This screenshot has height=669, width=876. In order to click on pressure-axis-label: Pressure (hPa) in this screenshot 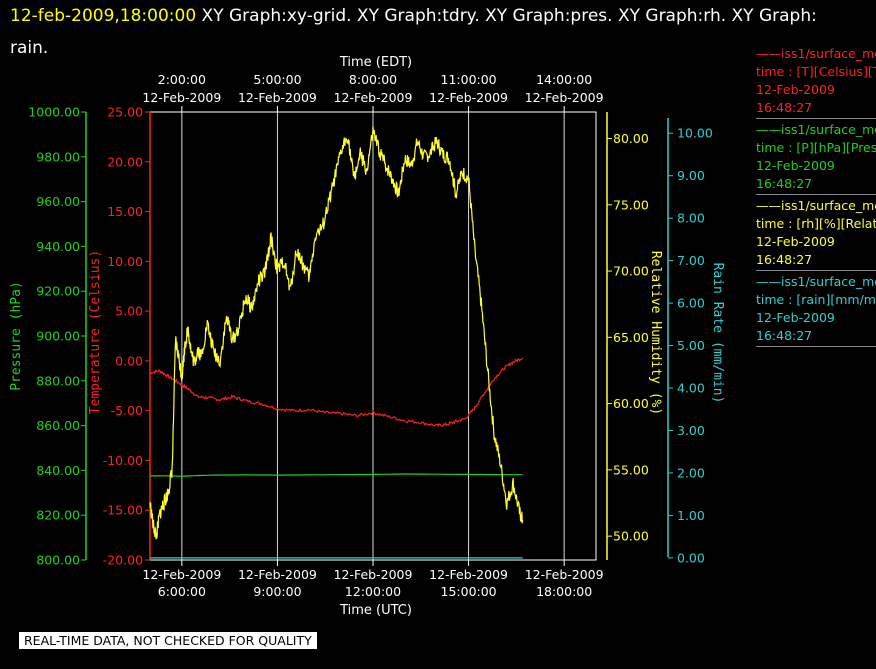, I will do `click(16, 336)`.